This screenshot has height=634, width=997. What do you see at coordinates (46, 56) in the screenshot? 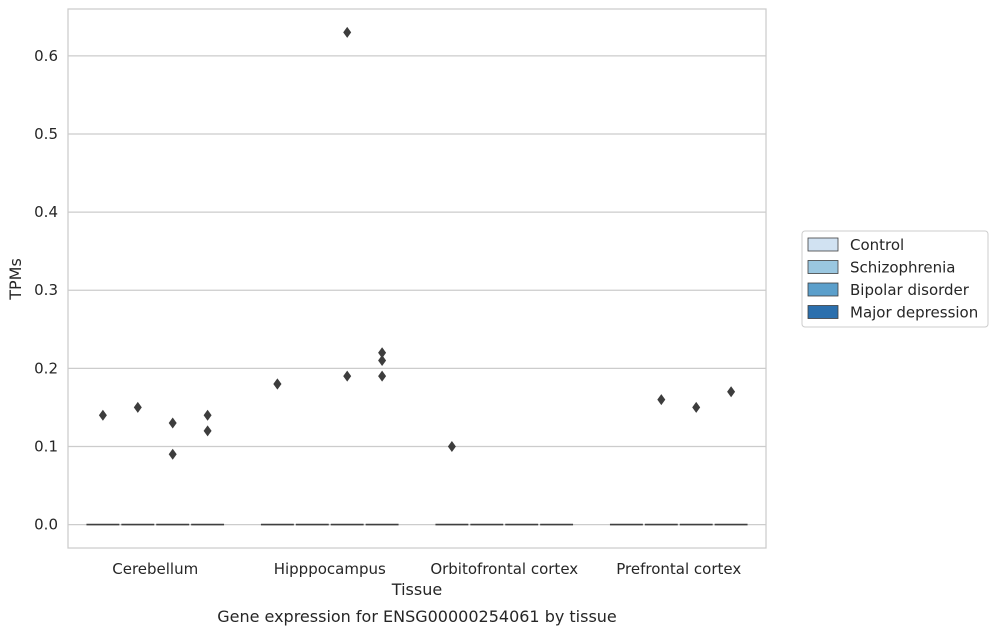
I see `y-tick-label: 0.6` at bounding box center [46, 56].